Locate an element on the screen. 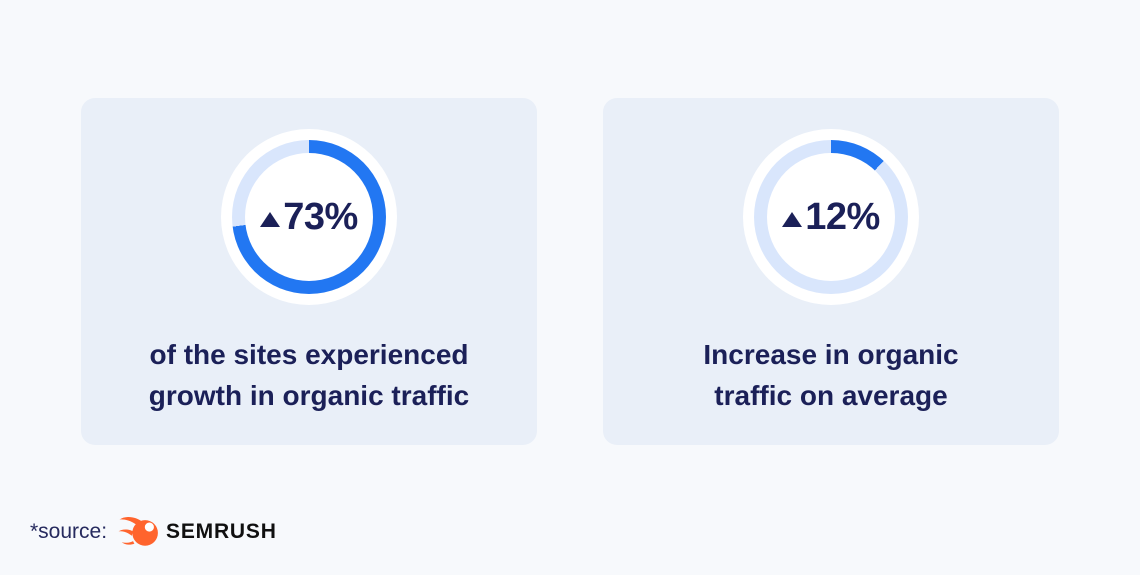 The image size is (1140, 575). source-row: *source: SEMRUSH is located at coordinates (153, 532).